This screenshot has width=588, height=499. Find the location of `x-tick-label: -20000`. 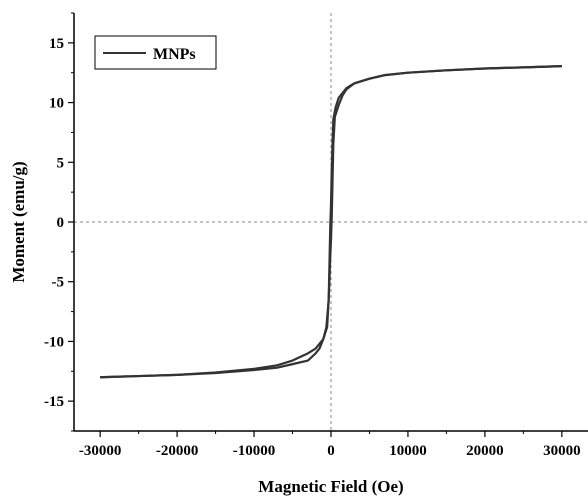

x-tick-label: -20000 is located at coordinates (177, 451).